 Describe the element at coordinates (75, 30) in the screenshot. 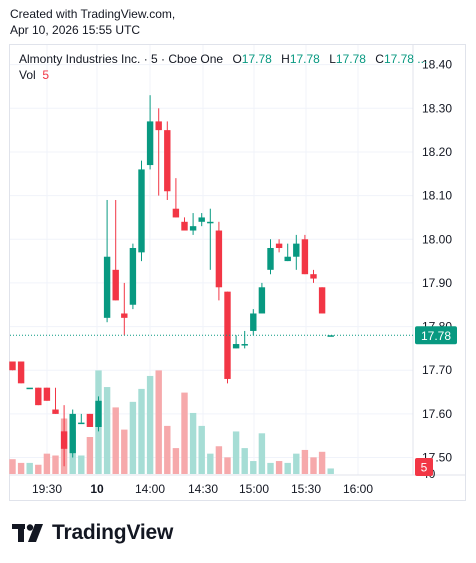

I see `watermark-timestamp: Apr 10, 2026 15:55 UTC` at that location.